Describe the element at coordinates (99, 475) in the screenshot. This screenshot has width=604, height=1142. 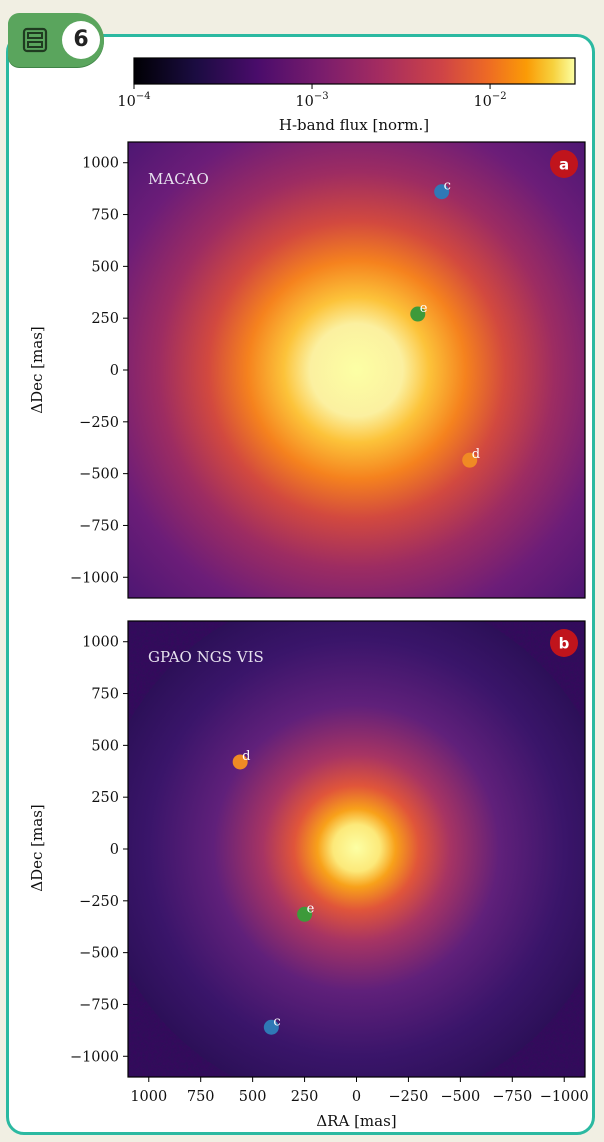
I see `panel-a-y-tick-label: −500` at that location.